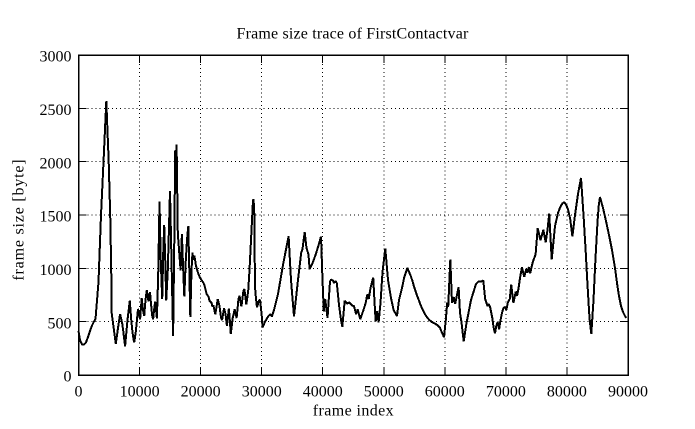 The height and width of the screenshot is (429, 695). I want to click on svg-text: 2000, so click(56, 163).